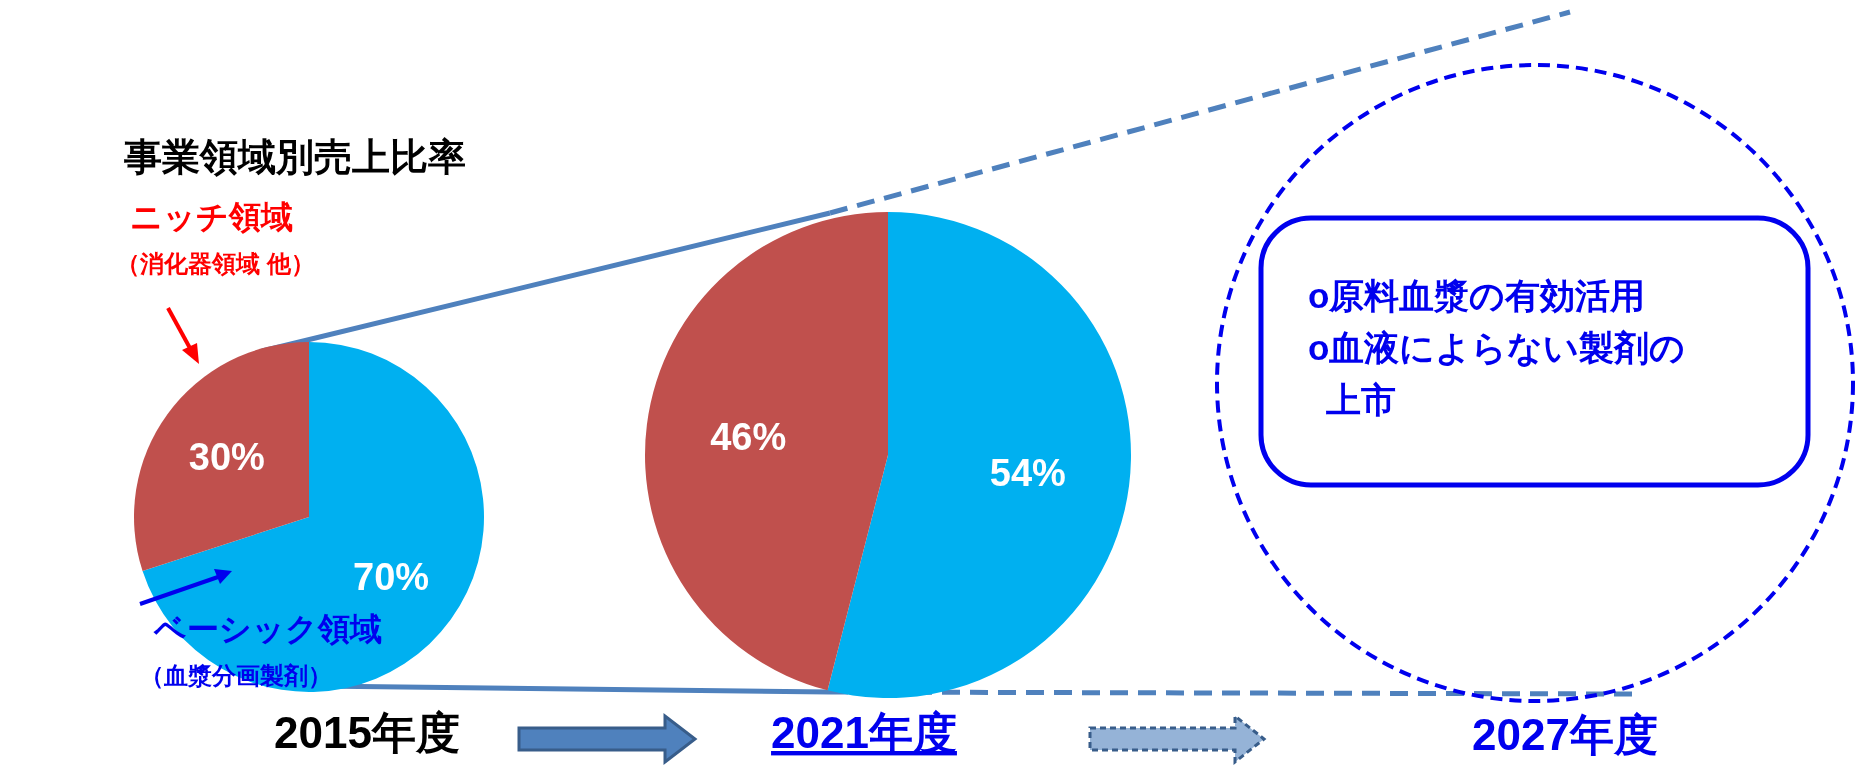 The width and height of the screenshot is (1856, 770). I want to click on text: 2015年度, so click(367, 732).